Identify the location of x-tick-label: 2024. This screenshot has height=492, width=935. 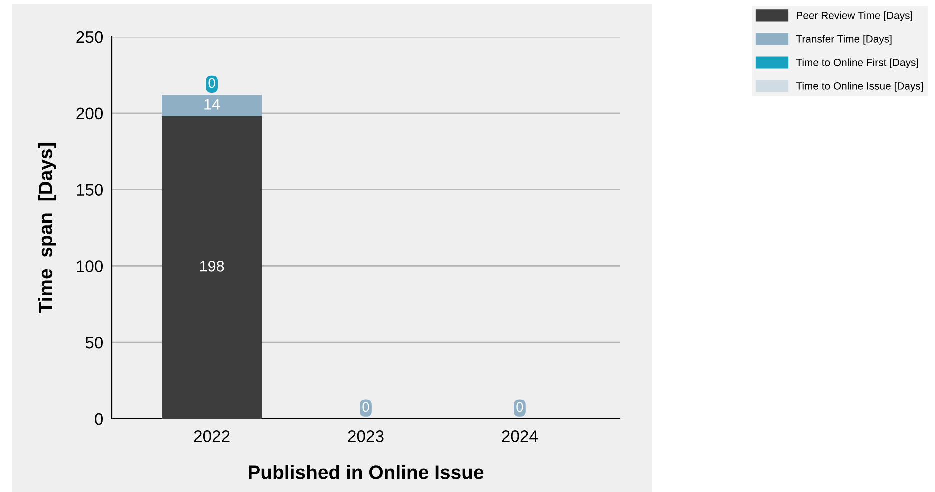
(520, 436).